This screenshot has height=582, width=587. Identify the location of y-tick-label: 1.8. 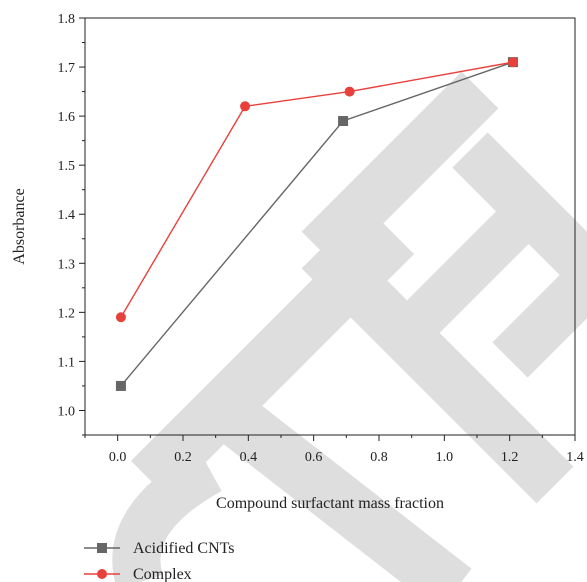
(67, 19).